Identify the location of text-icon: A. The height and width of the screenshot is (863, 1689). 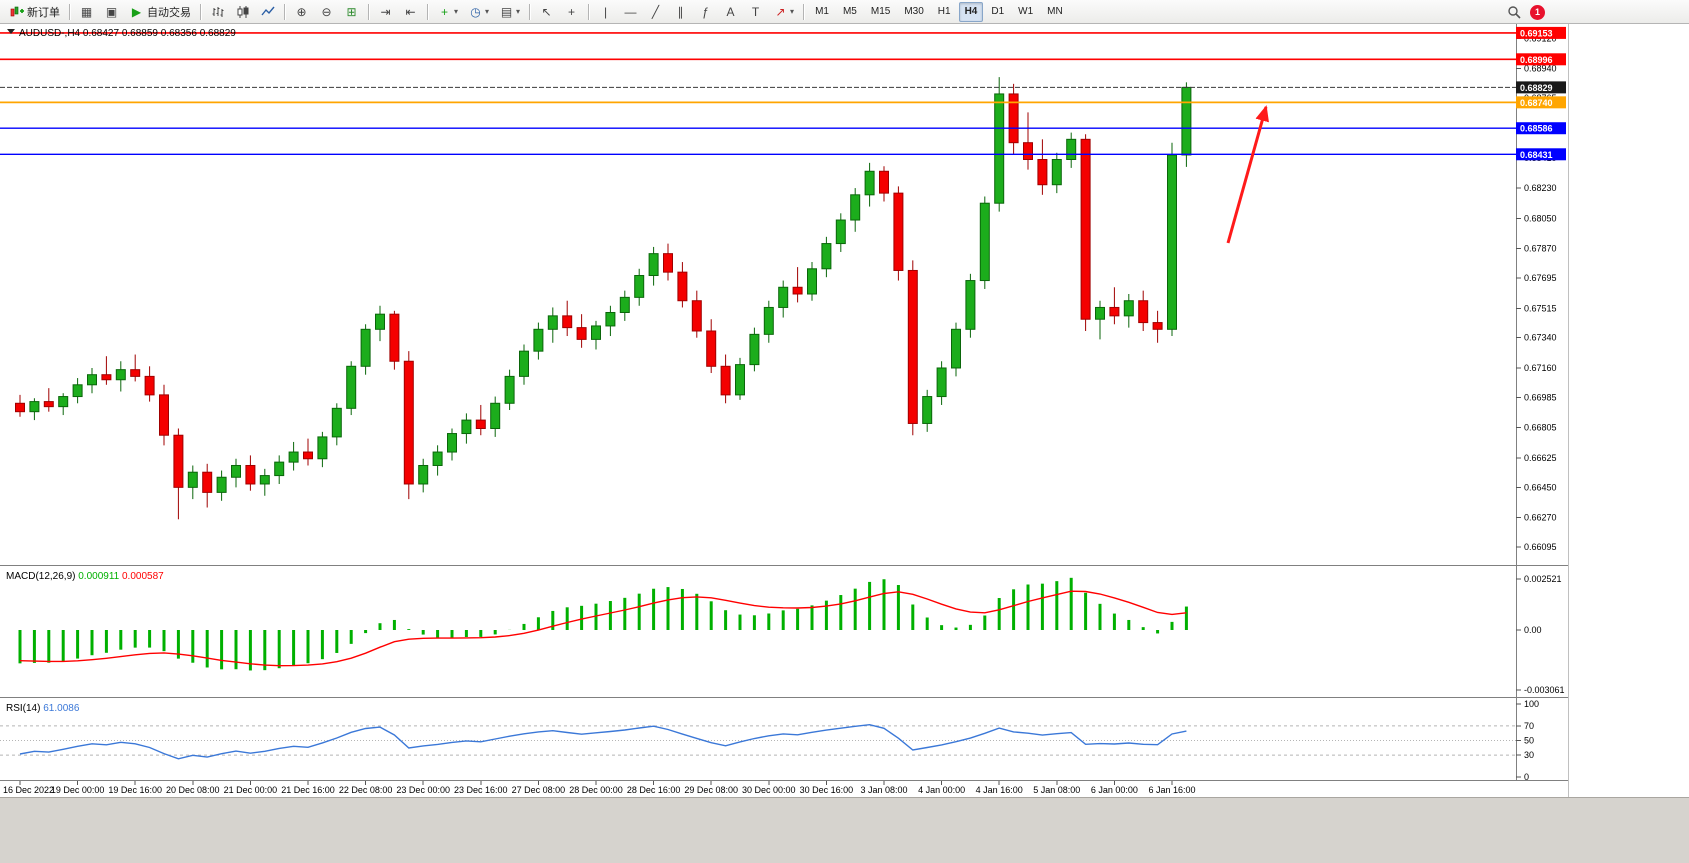
(730, 11).